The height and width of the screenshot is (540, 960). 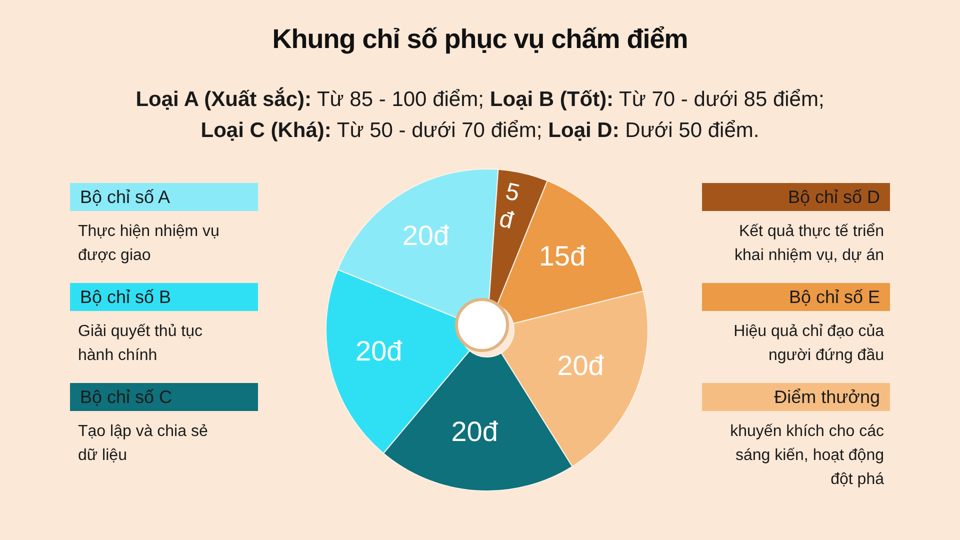 What do you see at coordinates (141, 344) in the screenshot?
I see `text: Giải quyết thủ tục hành chính` at bounding box center [141, 344].